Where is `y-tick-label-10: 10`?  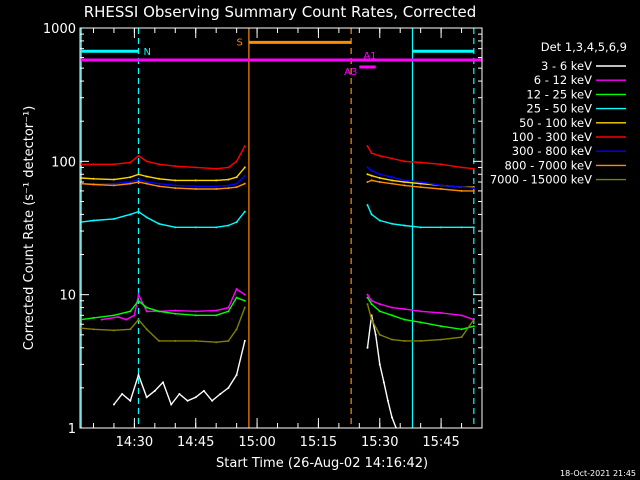
y-tick-label-10: 10 is located at coordinates (67, 296).